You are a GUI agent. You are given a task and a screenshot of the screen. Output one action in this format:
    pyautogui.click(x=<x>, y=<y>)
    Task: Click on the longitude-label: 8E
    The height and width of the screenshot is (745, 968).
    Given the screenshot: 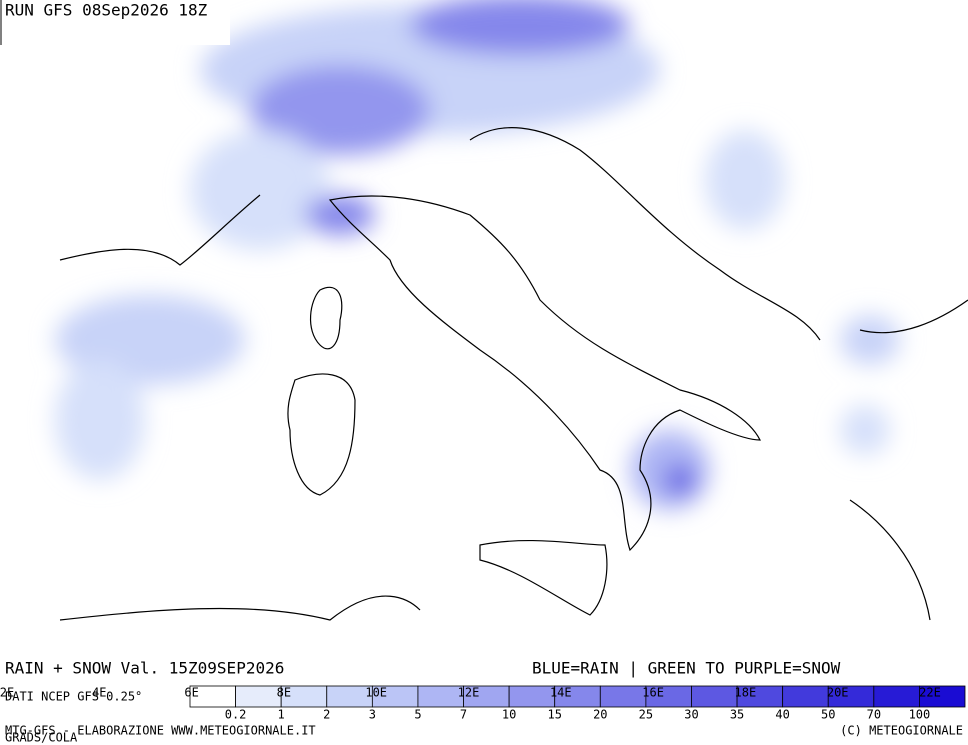 What is the action you would take?
    pyautogui.click(x=284, y=693)
    